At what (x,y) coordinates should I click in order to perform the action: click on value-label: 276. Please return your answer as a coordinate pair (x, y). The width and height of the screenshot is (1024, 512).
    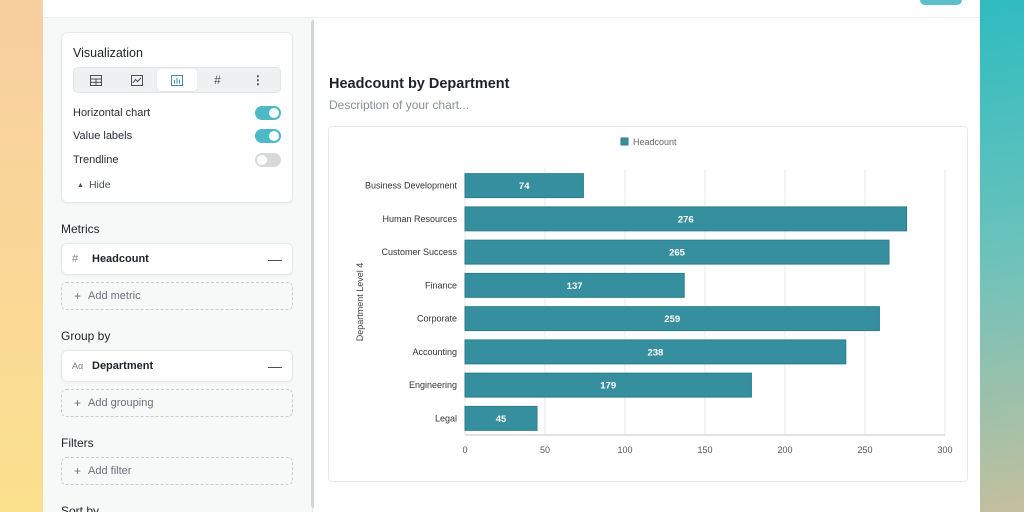
    Looking at the image, I should click on (686, 219).